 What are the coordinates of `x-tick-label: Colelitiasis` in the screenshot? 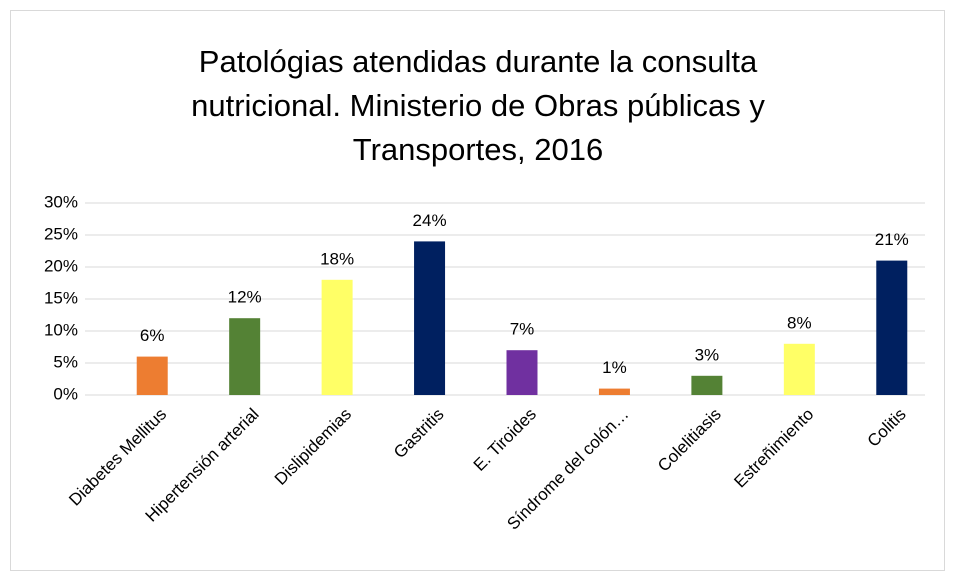 It's located at (689, 440).